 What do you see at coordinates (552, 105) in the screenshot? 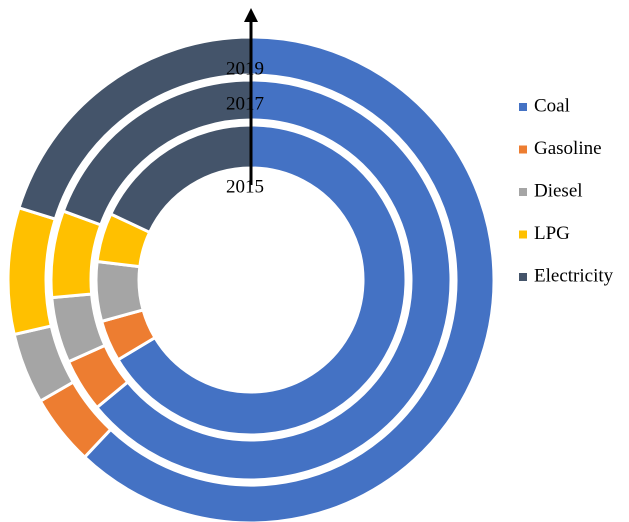
I see `legend-label: Coal` at bounding box center [552, 105].